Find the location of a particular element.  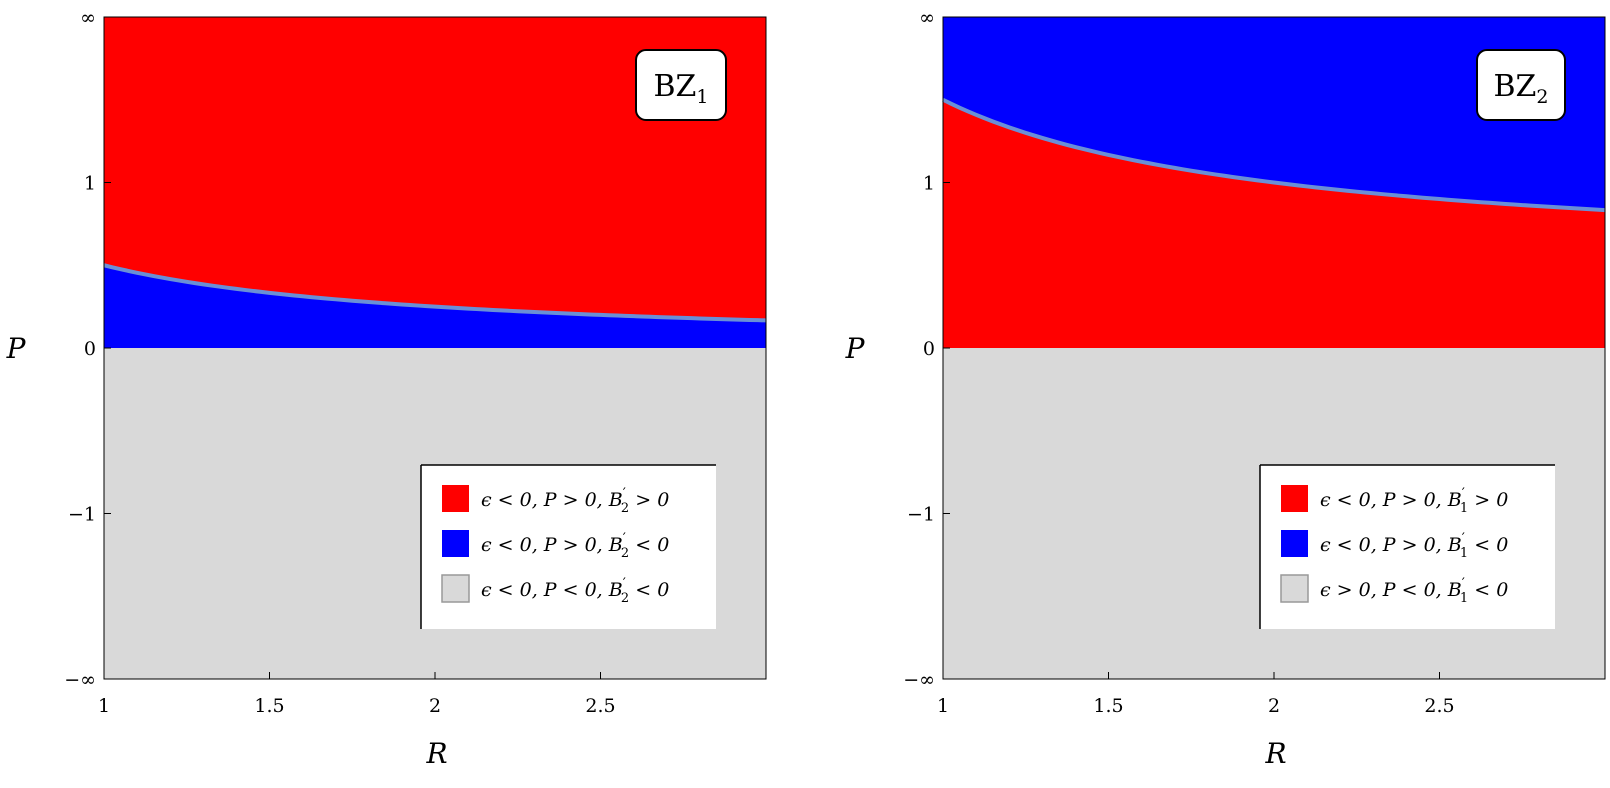

region-2-upper is located at coordinates (1274, 114).